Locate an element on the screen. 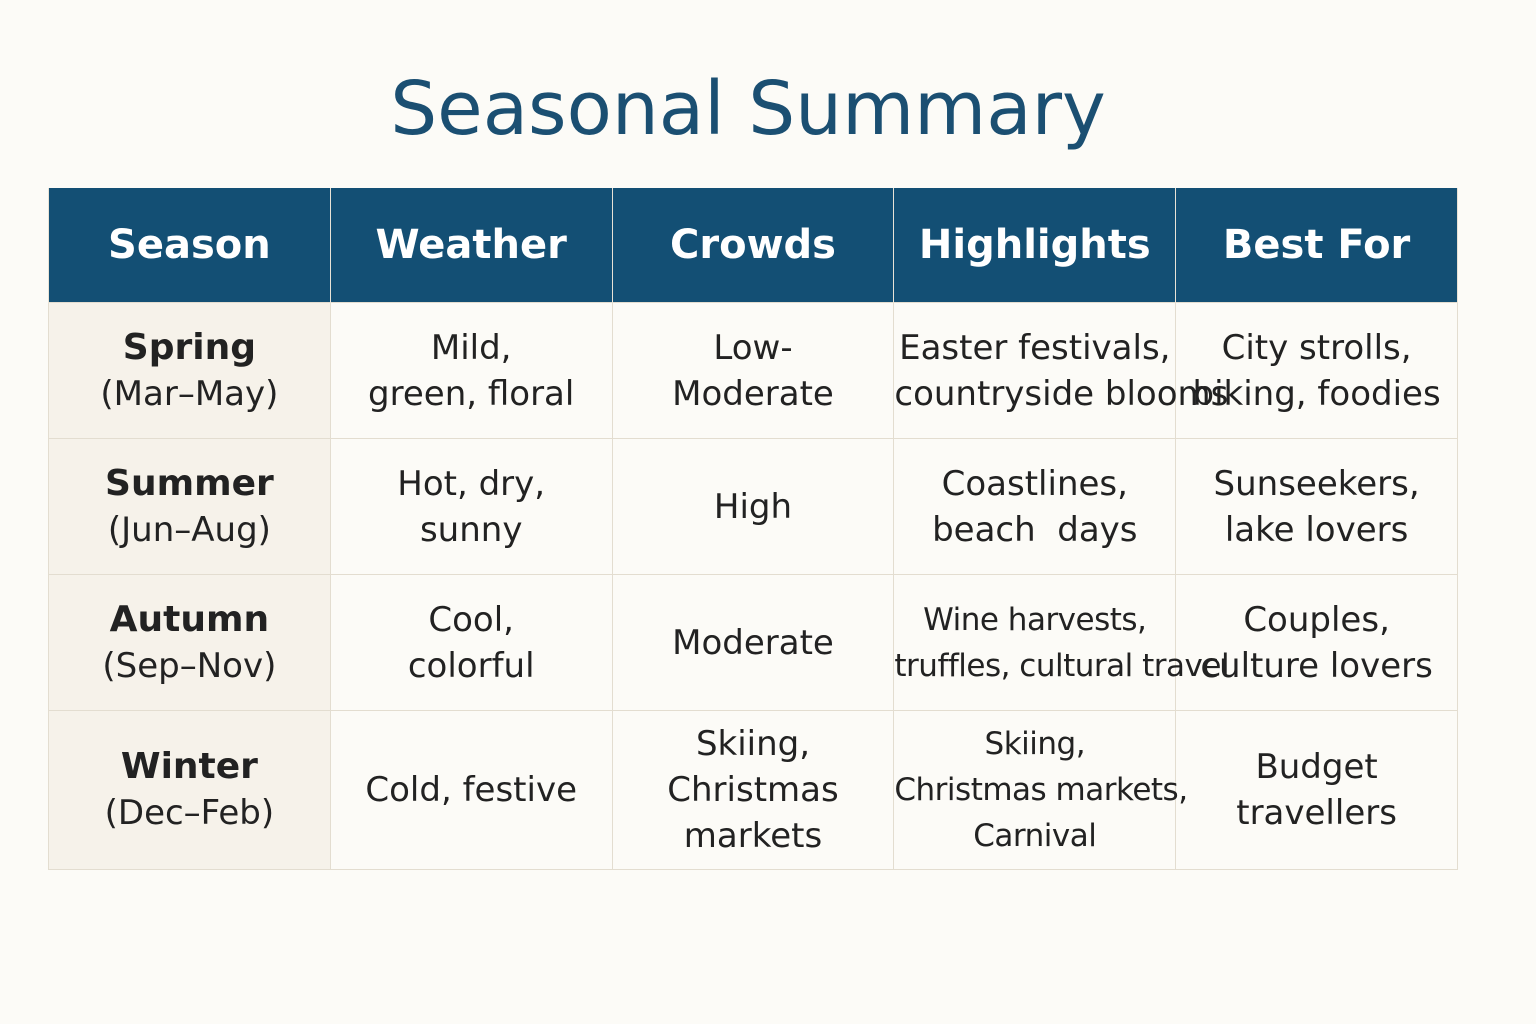  season-cell: Summer (Jun–Aug) is located at coordinates (189, 506).